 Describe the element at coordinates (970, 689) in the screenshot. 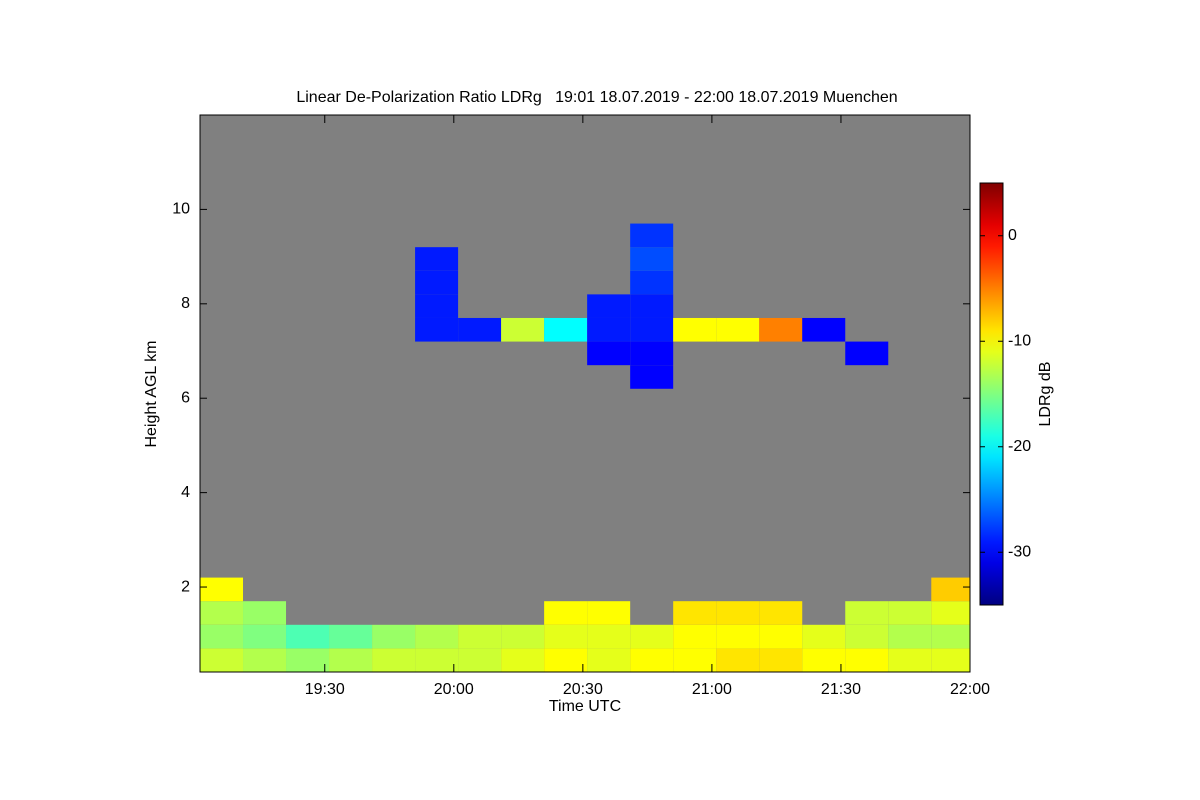

I see `x-tick-label: 22:00` at that location.